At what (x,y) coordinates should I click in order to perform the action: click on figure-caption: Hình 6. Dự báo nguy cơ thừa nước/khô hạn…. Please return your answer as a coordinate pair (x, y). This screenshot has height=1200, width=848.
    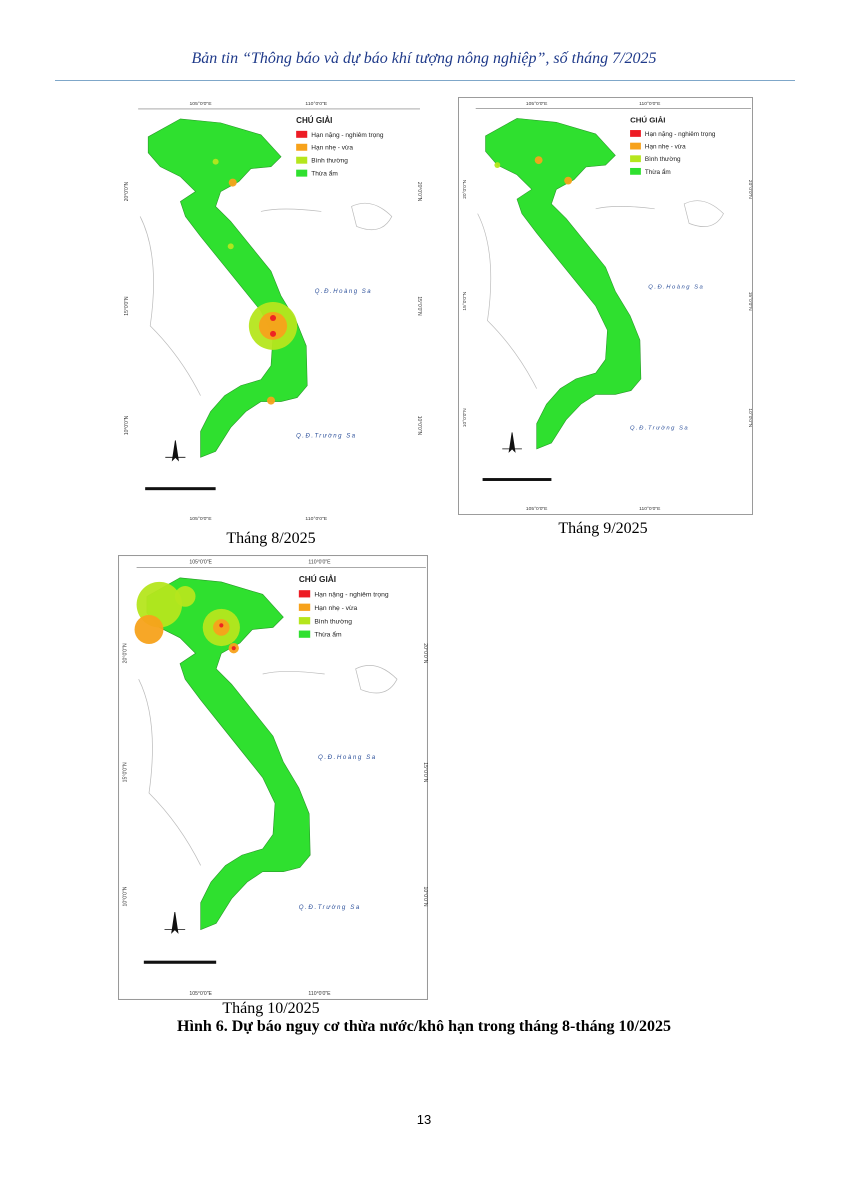
    Looking at the image, I should click on (424, 1026).